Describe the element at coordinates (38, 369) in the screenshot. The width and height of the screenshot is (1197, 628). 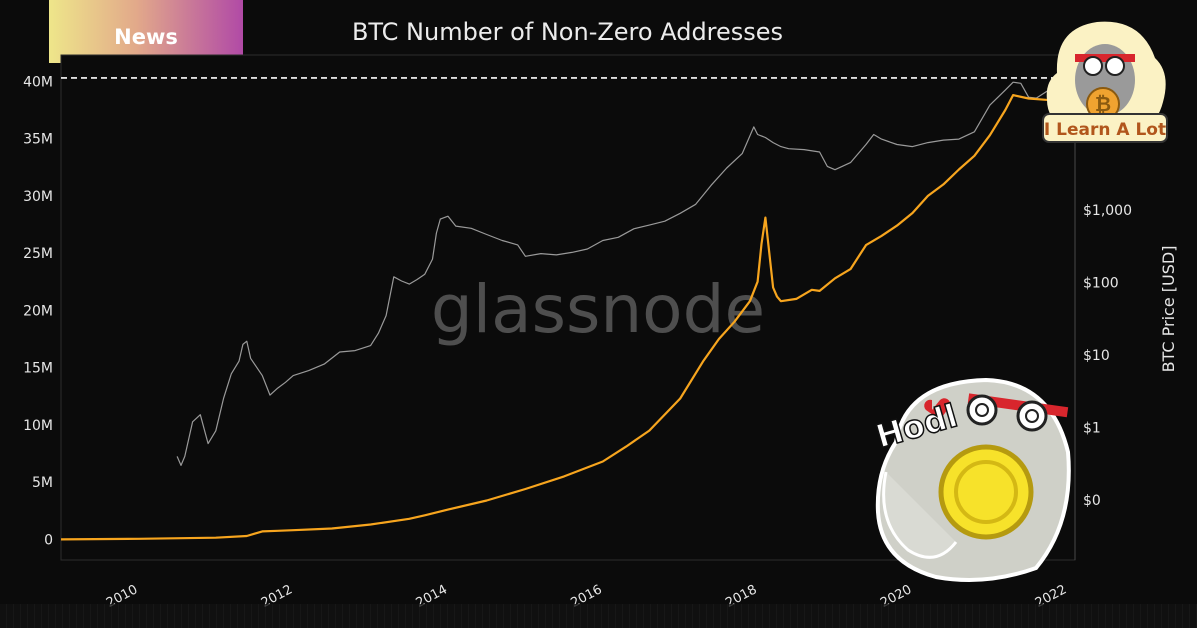
I see `y-tick-label: 15M` at that location.